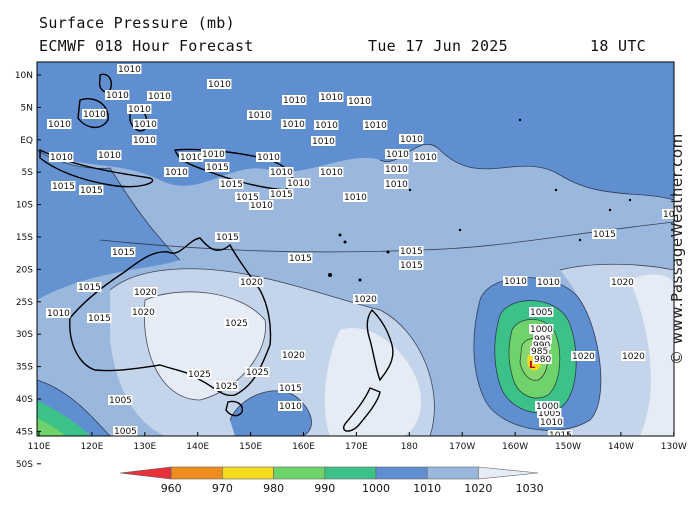  Describe the element at coordinates (356, 447) in the screenshot. I see `lon-label: 170E` at that location.